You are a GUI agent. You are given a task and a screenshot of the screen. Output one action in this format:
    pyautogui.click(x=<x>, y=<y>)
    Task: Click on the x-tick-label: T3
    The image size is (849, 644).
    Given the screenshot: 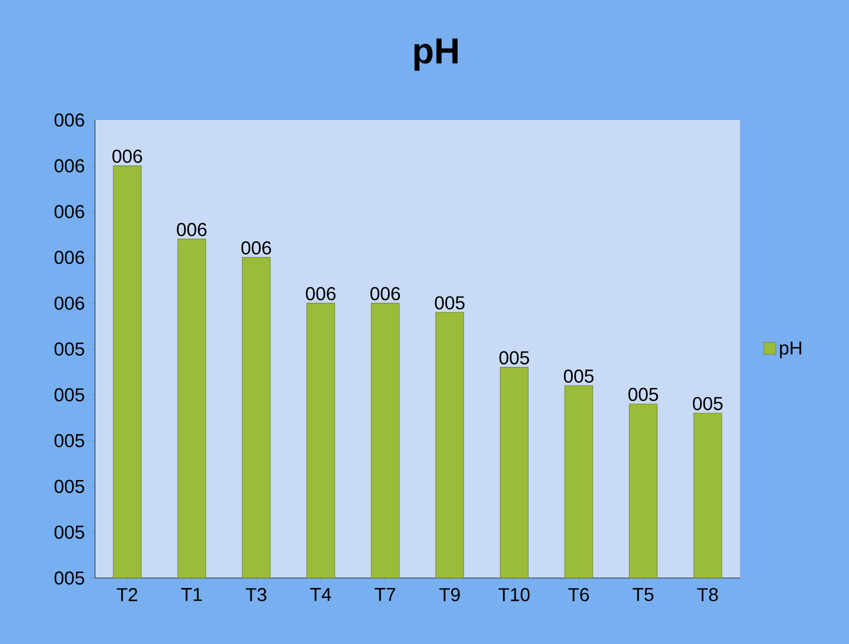 What is the action you would take?
    pyautogui.click(x=256, y=595)
    